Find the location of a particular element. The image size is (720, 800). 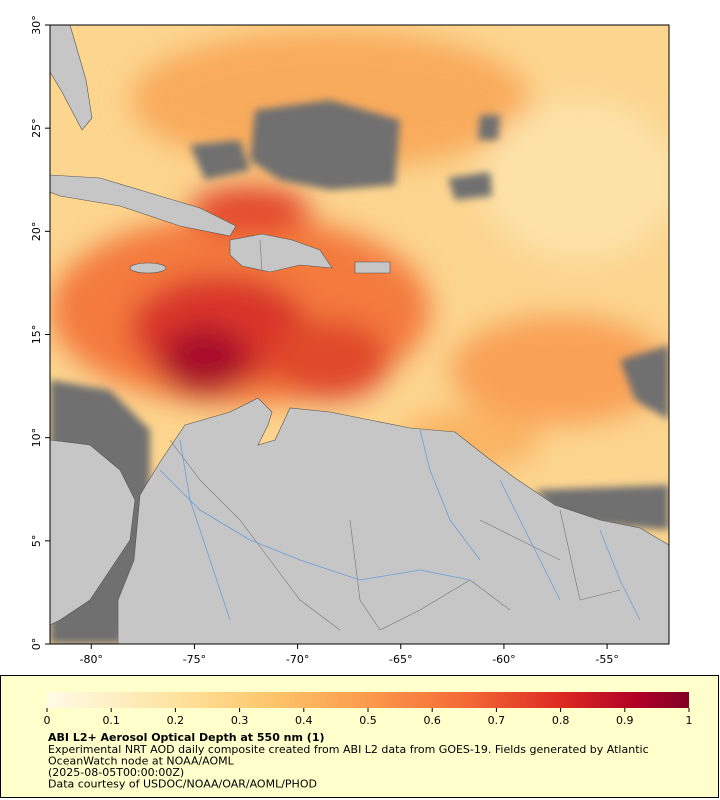

colorbar-tick-label: 0.7 is located at coordinates (497, 720).